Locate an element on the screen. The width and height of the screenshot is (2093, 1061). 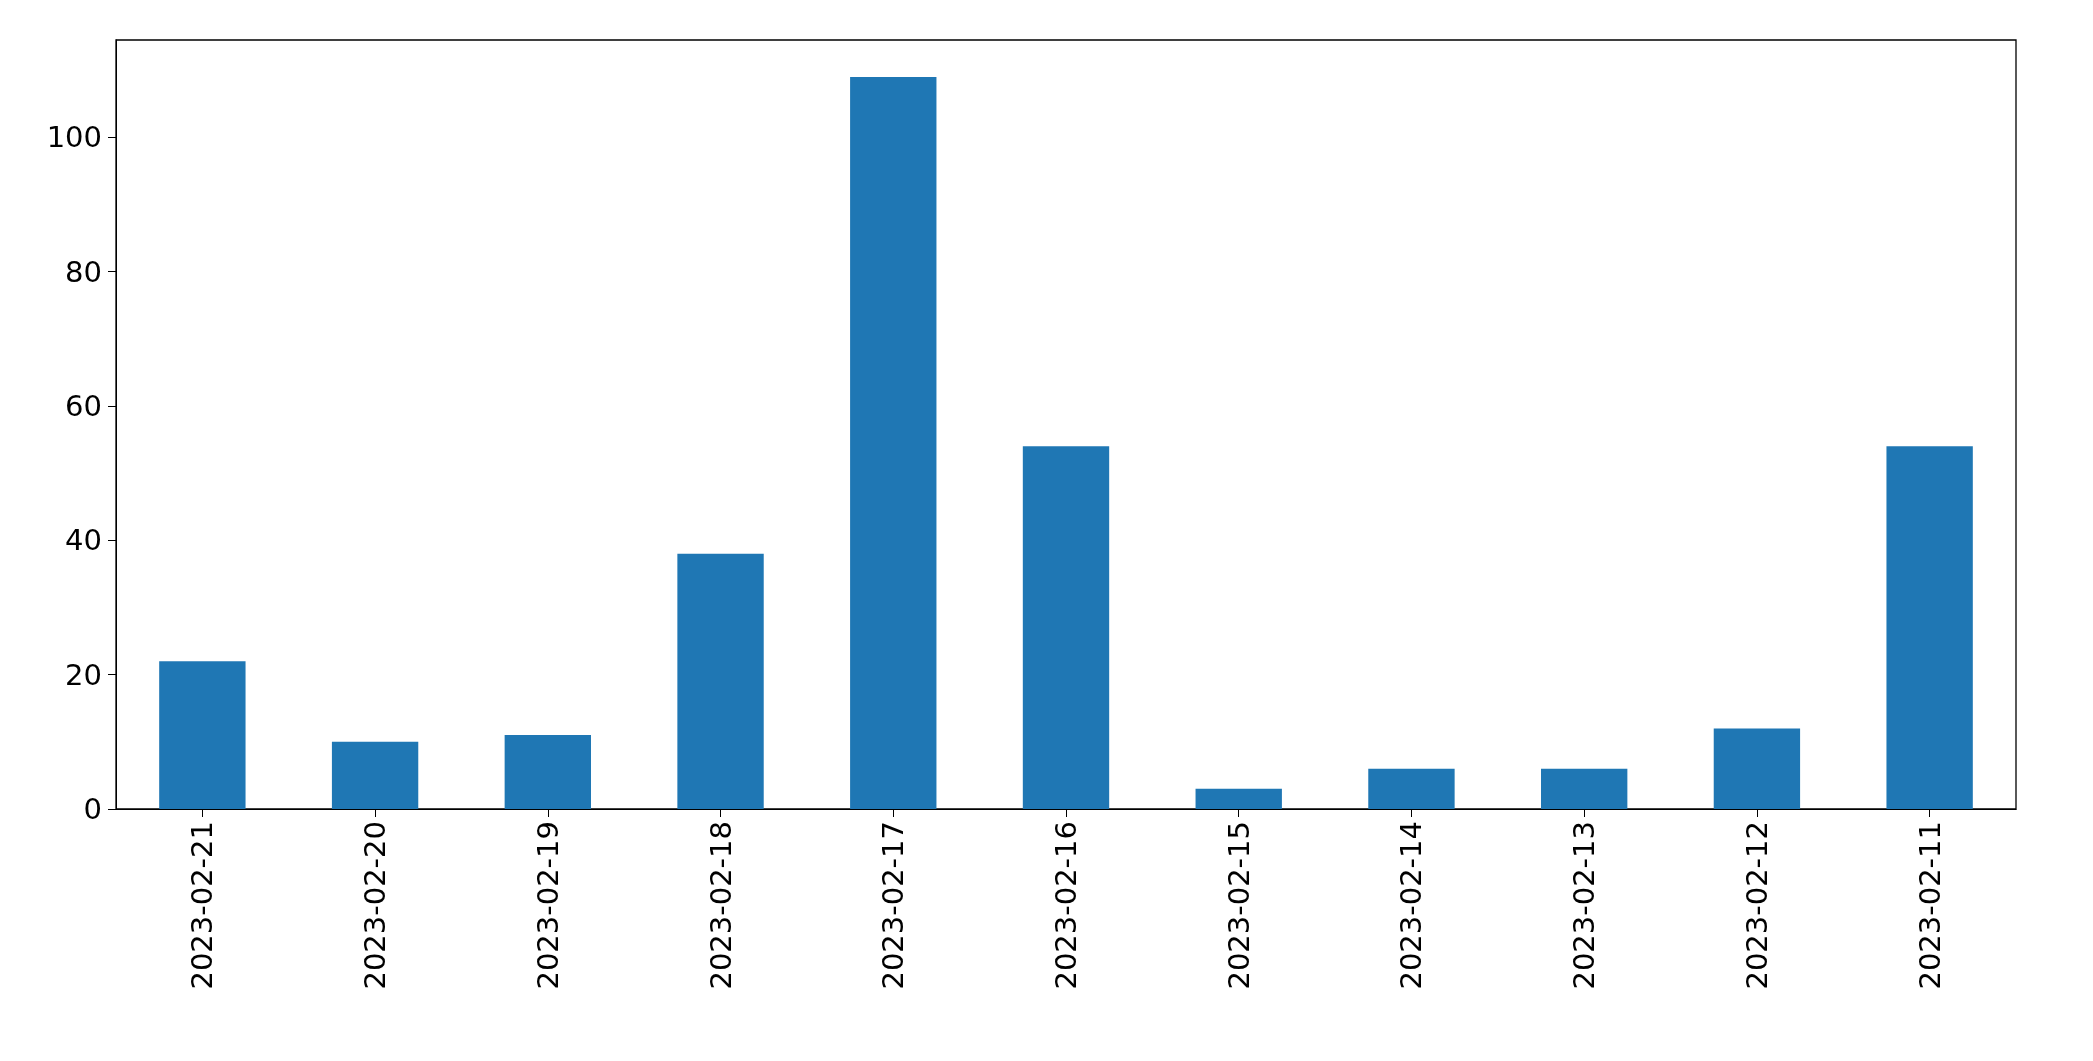
x-tick-label: 2023-02-19 is located at coordinates (547, 905).